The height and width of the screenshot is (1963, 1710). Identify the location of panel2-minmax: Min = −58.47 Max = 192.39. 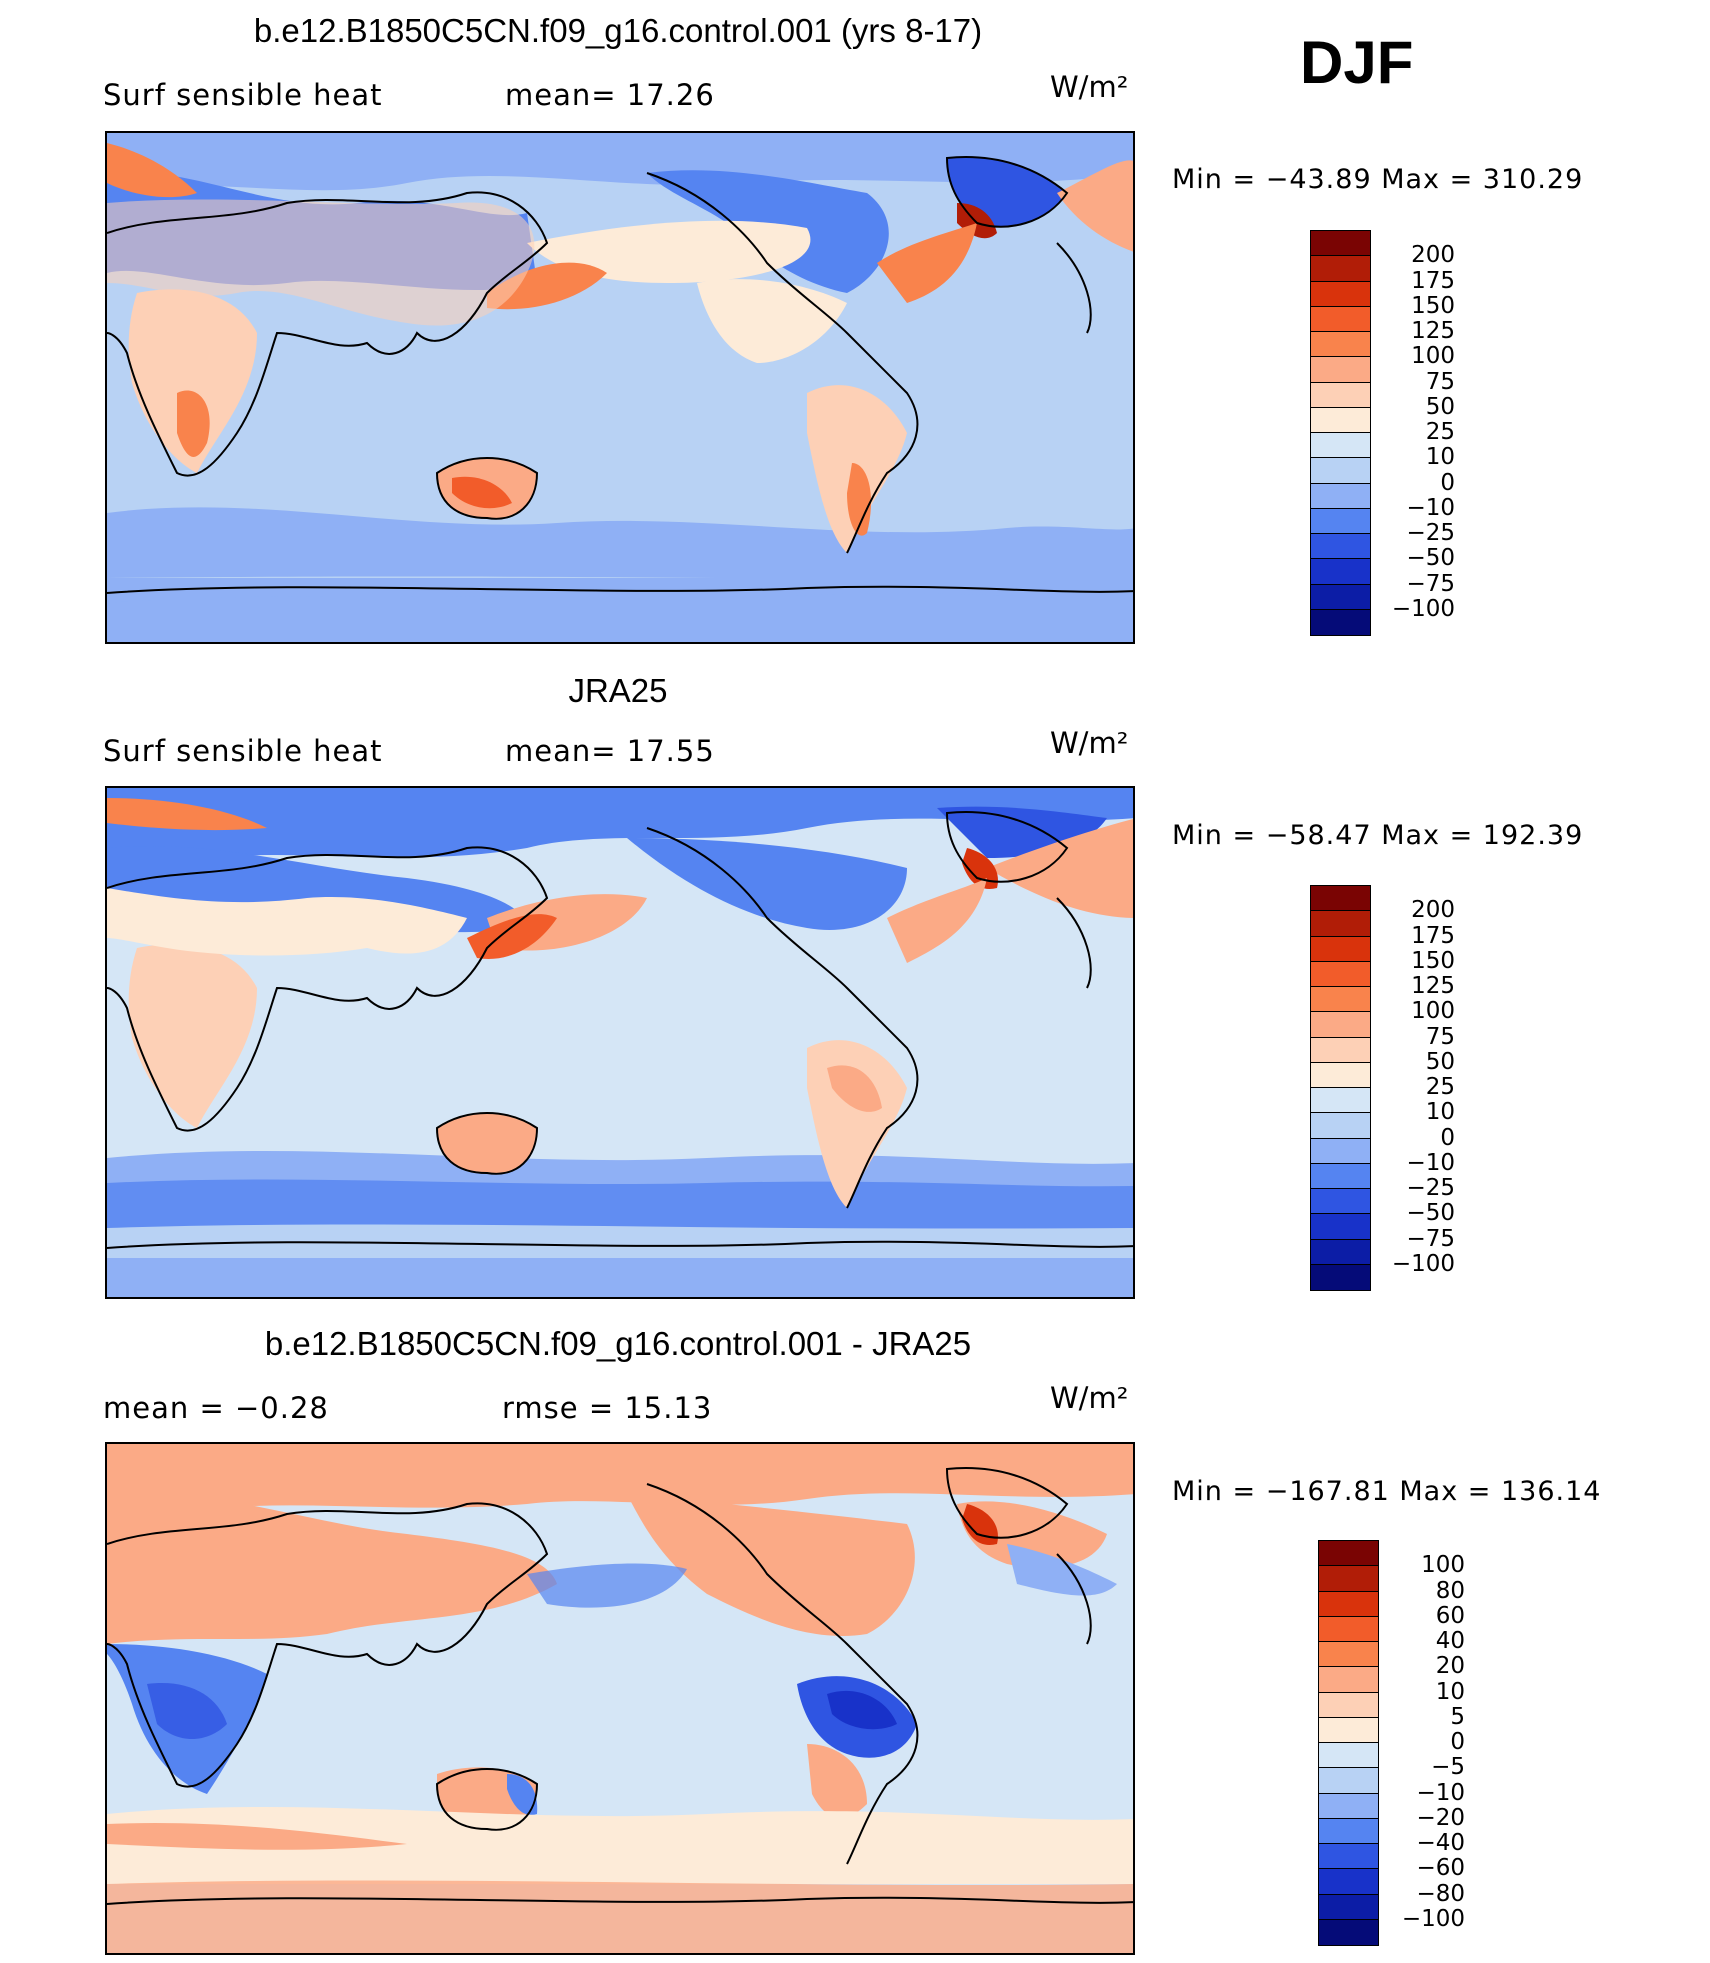
(1378, 835).